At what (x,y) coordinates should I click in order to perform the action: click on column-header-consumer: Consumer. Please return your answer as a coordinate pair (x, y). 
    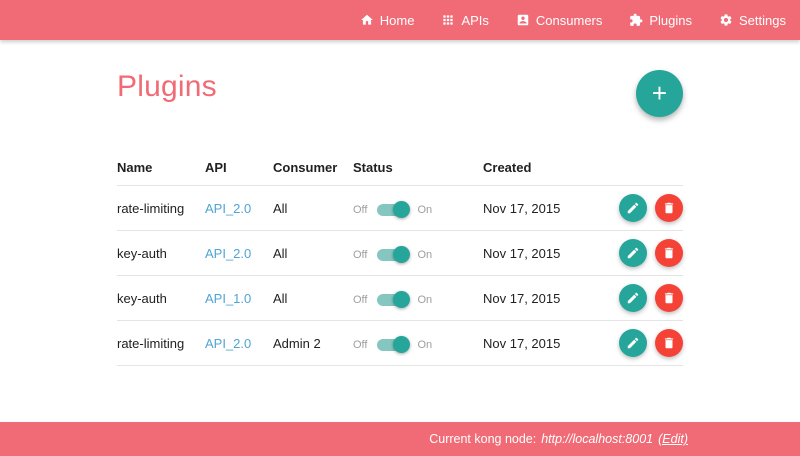
    Looking at the image, I should click on (313, 170).